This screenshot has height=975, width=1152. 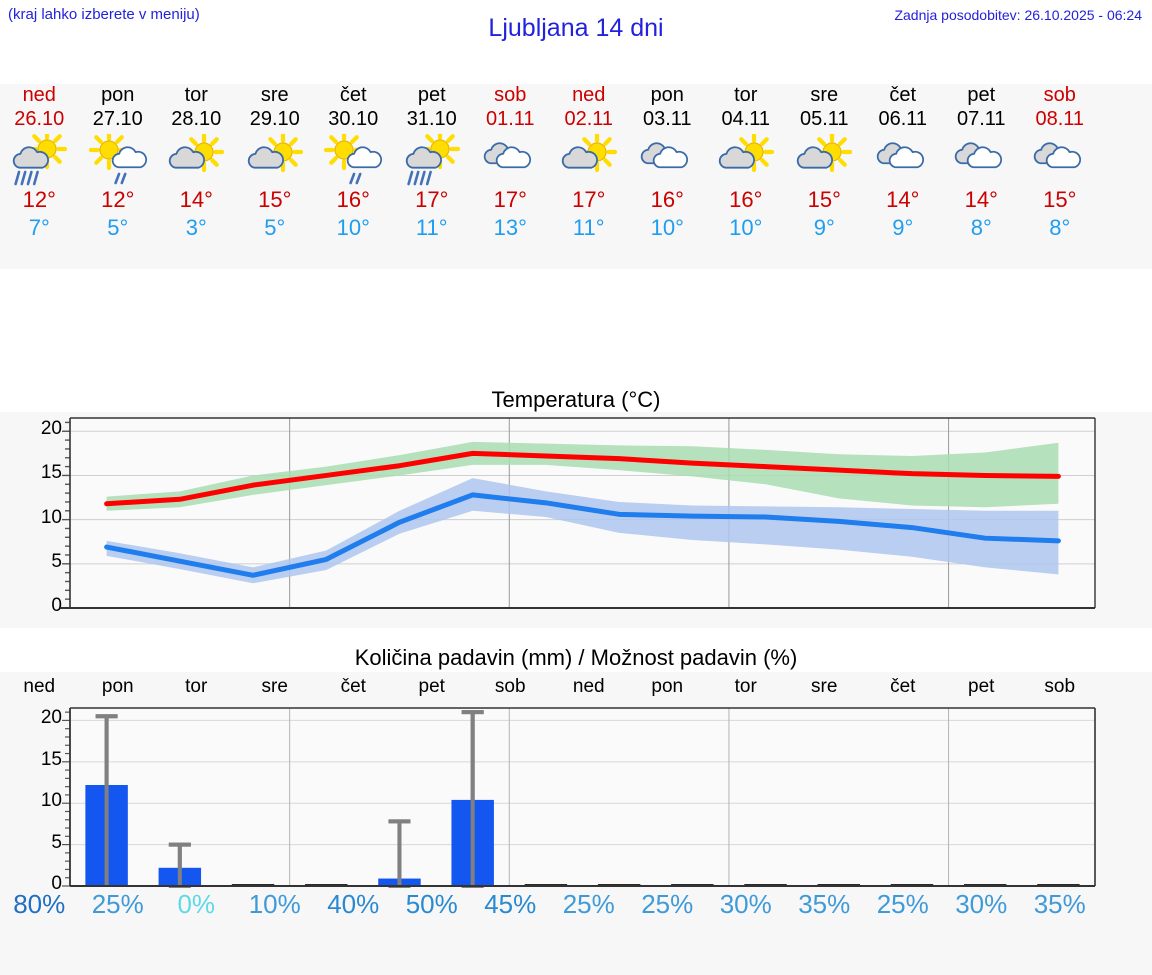 I want to click on forecast-day-5: pet 31.10 17° 11°, so click(x=432, y=176).